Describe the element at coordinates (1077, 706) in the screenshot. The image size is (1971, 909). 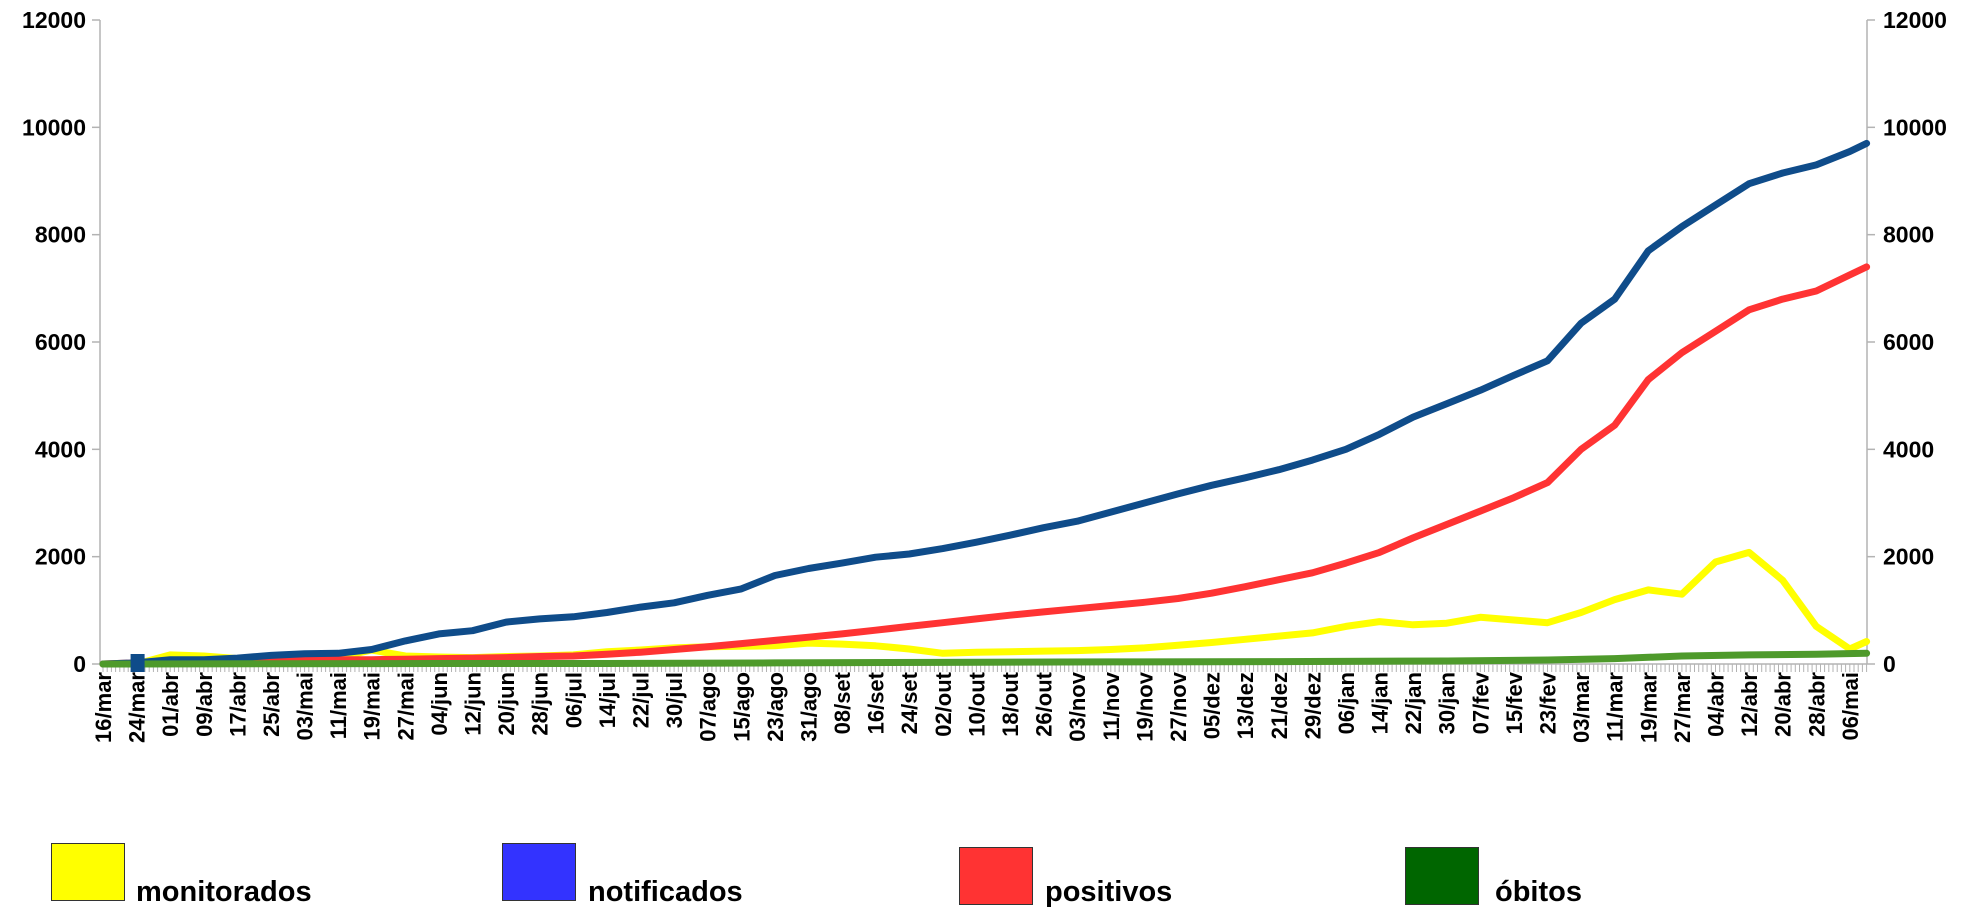
I see `x-tick-label: 03/nov` at that location.